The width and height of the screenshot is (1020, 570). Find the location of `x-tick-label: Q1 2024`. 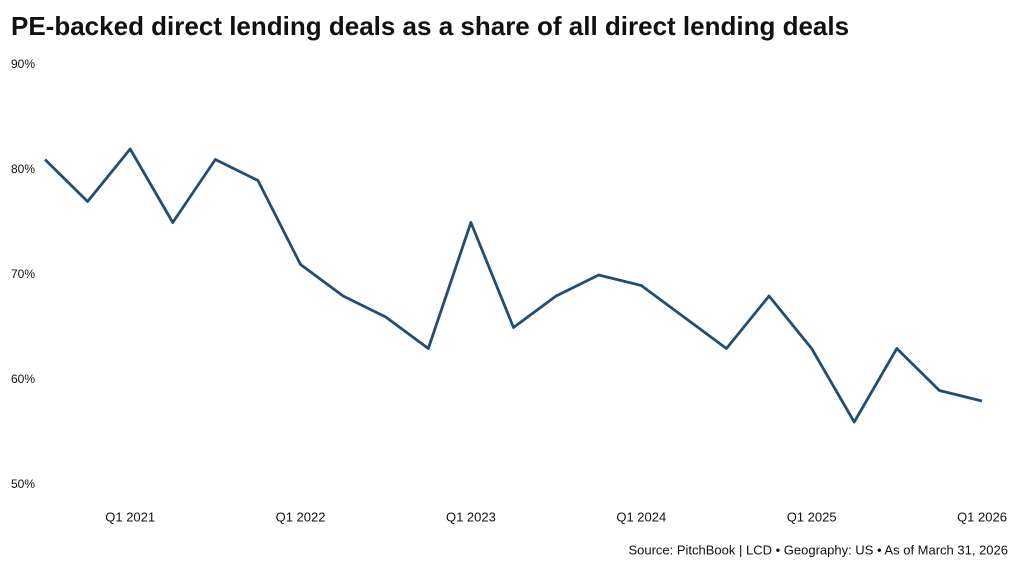

x-tick-label: Q1 2024 is located at coordinates (641, 516).